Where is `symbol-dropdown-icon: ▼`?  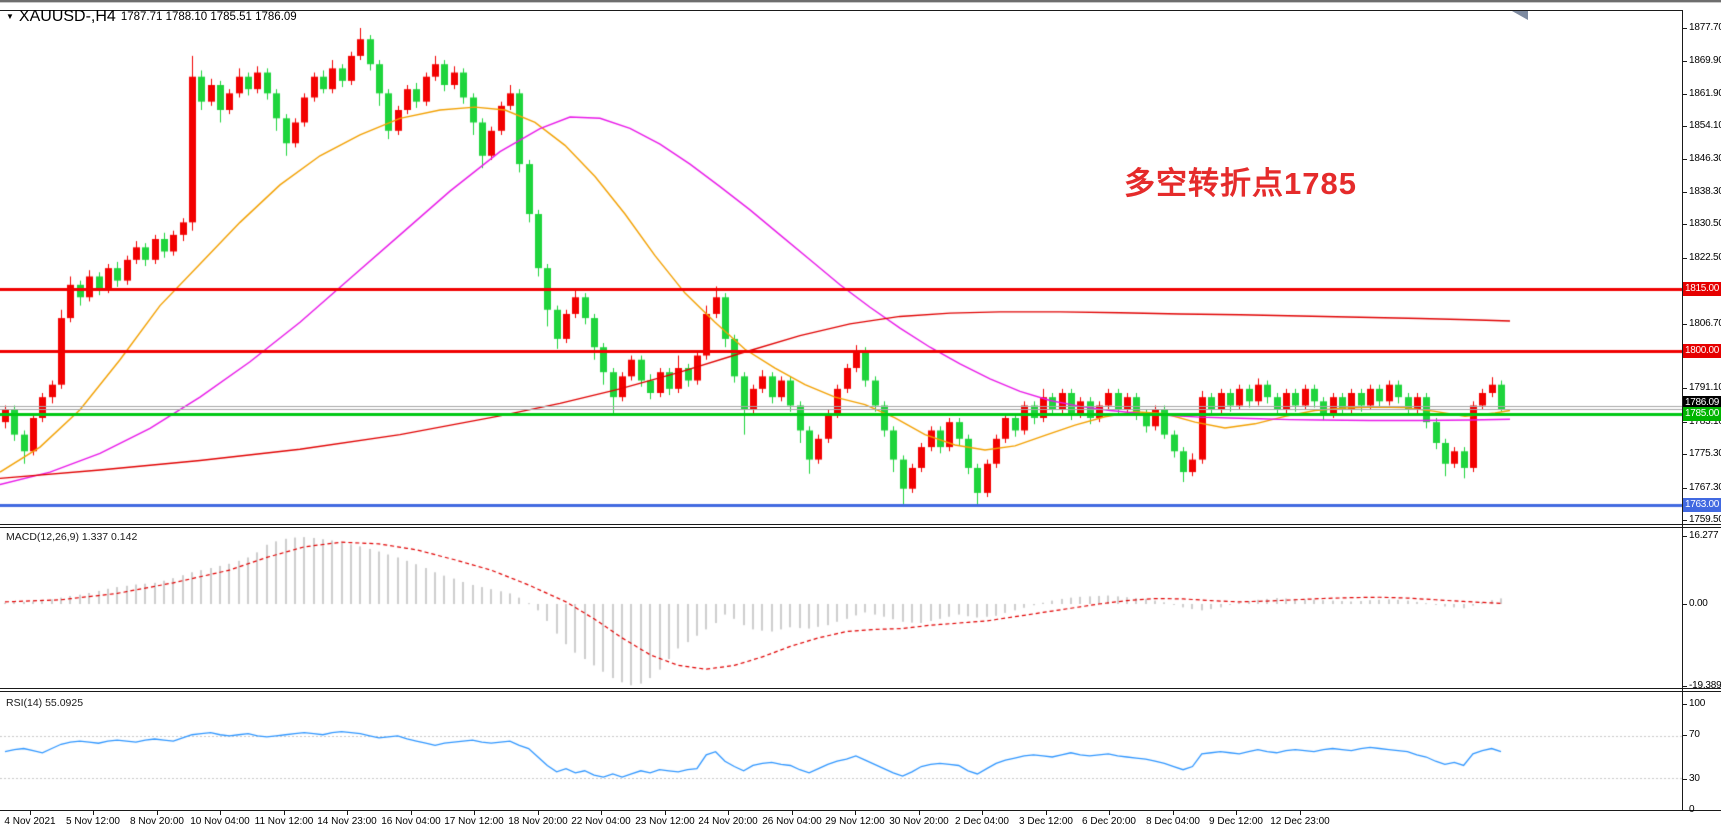
symbol-dropdown-icon: ▼ is located at coordinates (10, 16).